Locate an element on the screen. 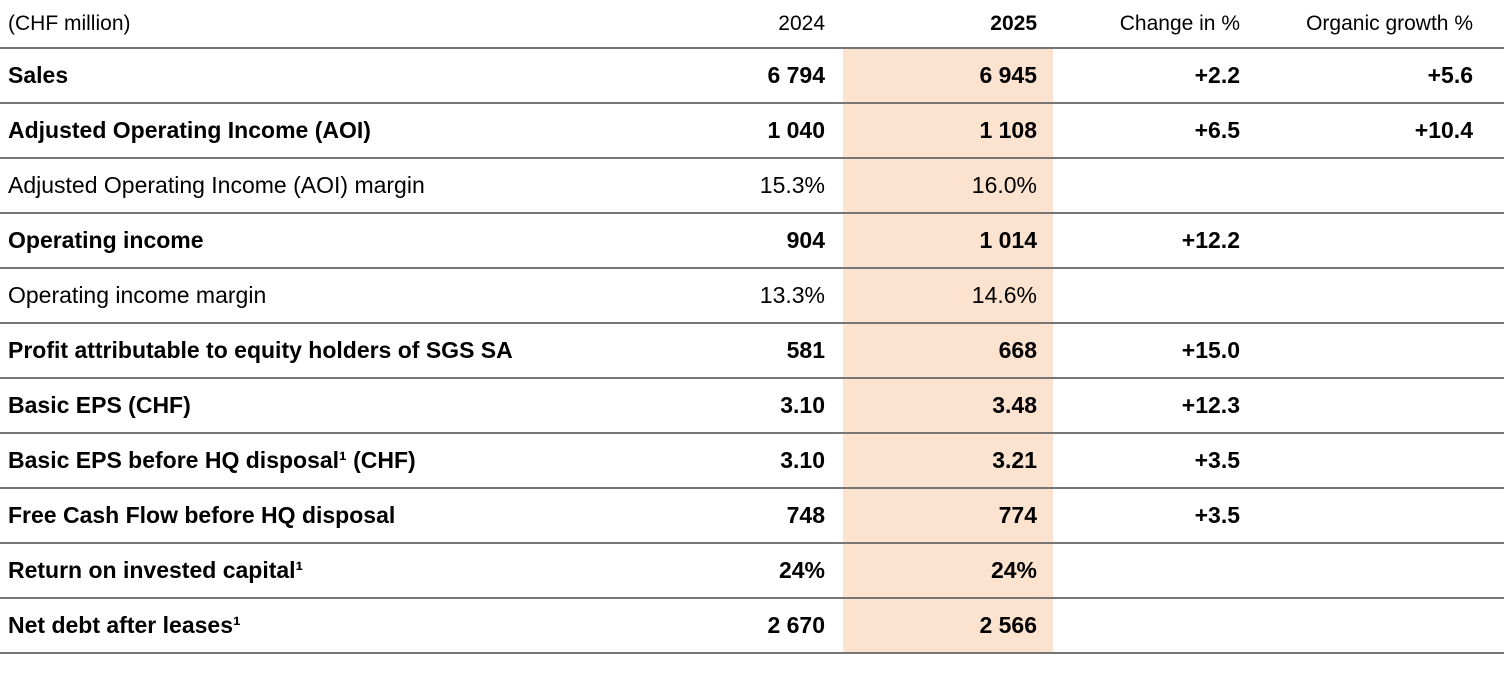  value-2024: 904 is located at coordinates (805, 240).